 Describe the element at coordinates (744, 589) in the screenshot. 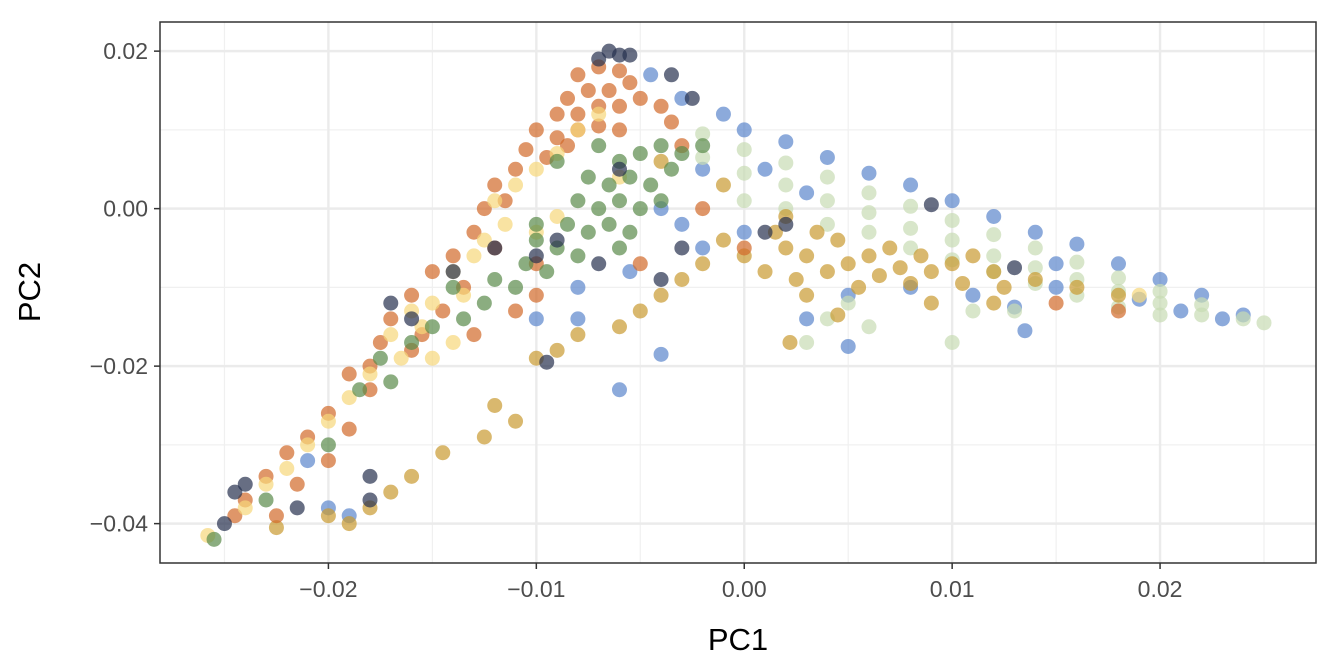

I see `x-tick-label: 0.00` at that location.